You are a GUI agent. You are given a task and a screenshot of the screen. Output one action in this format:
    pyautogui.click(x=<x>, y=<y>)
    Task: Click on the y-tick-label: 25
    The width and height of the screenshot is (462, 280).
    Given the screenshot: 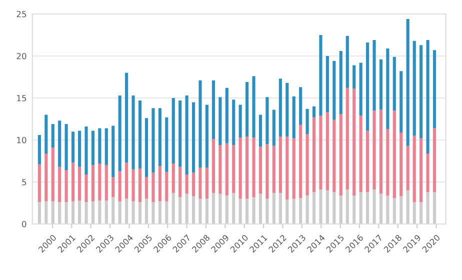 What is the action you would take?
    pyautogui.click(x=21, y=14)
    